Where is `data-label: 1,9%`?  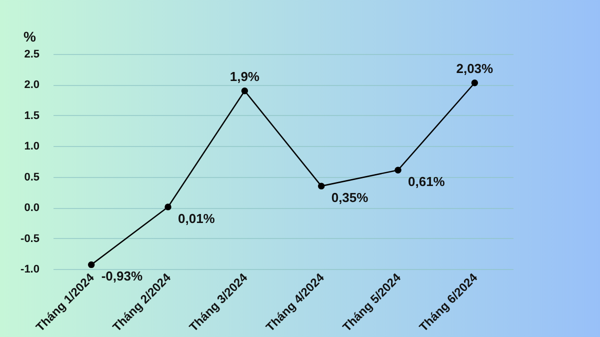 data-label: 1,9% is located at coordinates (245, 76).